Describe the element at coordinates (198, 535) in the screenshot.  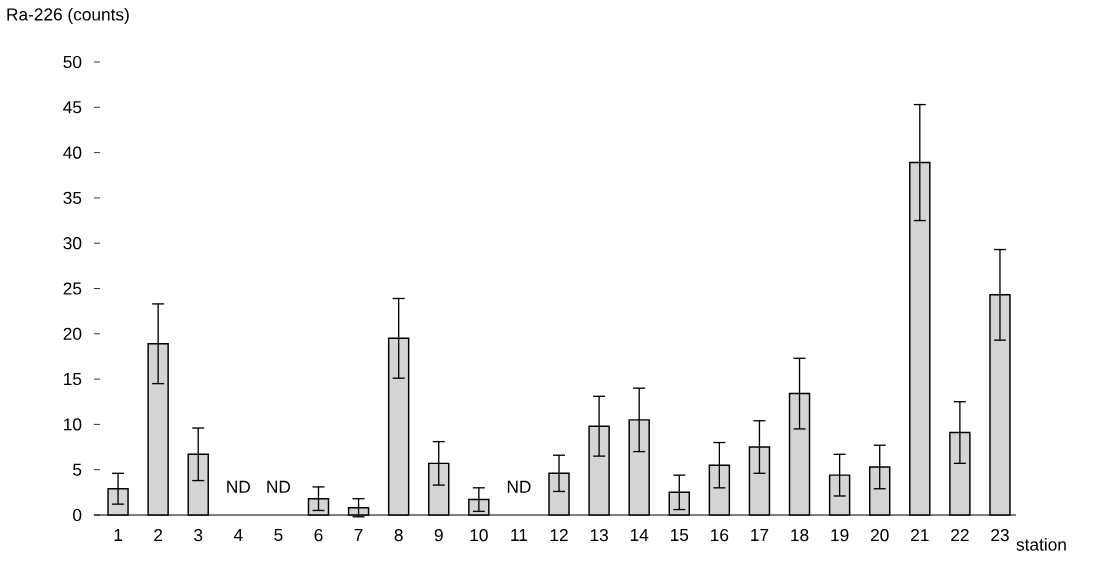
I see `x-tick-label: 3` at that location.